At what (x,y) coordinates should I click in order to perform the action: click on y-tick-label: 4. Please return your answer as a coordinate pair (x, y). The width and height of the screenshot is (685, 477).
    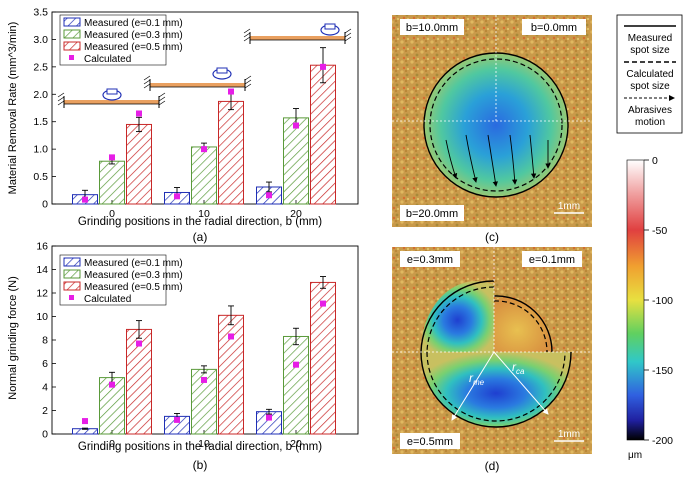
    Looking at the image, I should click on (45, 388).